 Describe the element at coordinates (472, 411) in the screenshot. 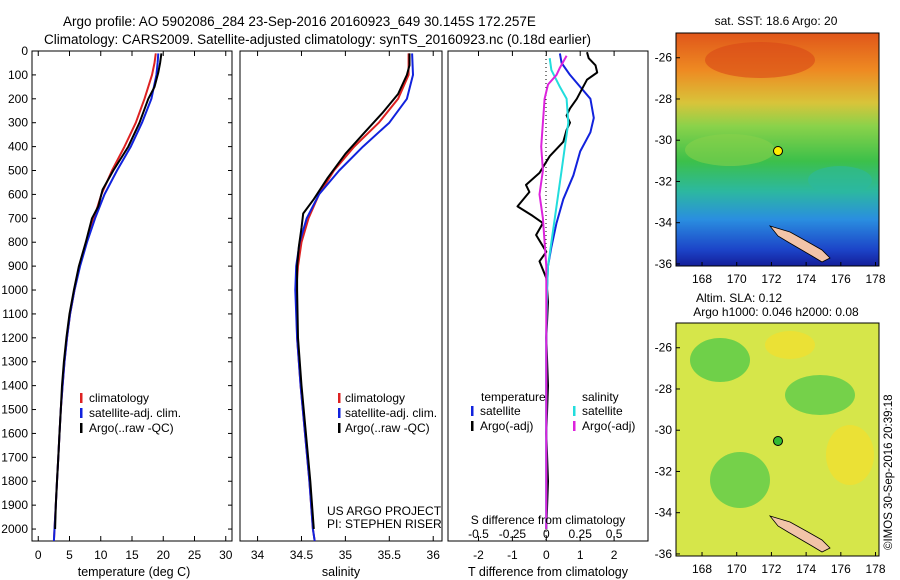

I see `legend-swatch-t-satellite` at that location.